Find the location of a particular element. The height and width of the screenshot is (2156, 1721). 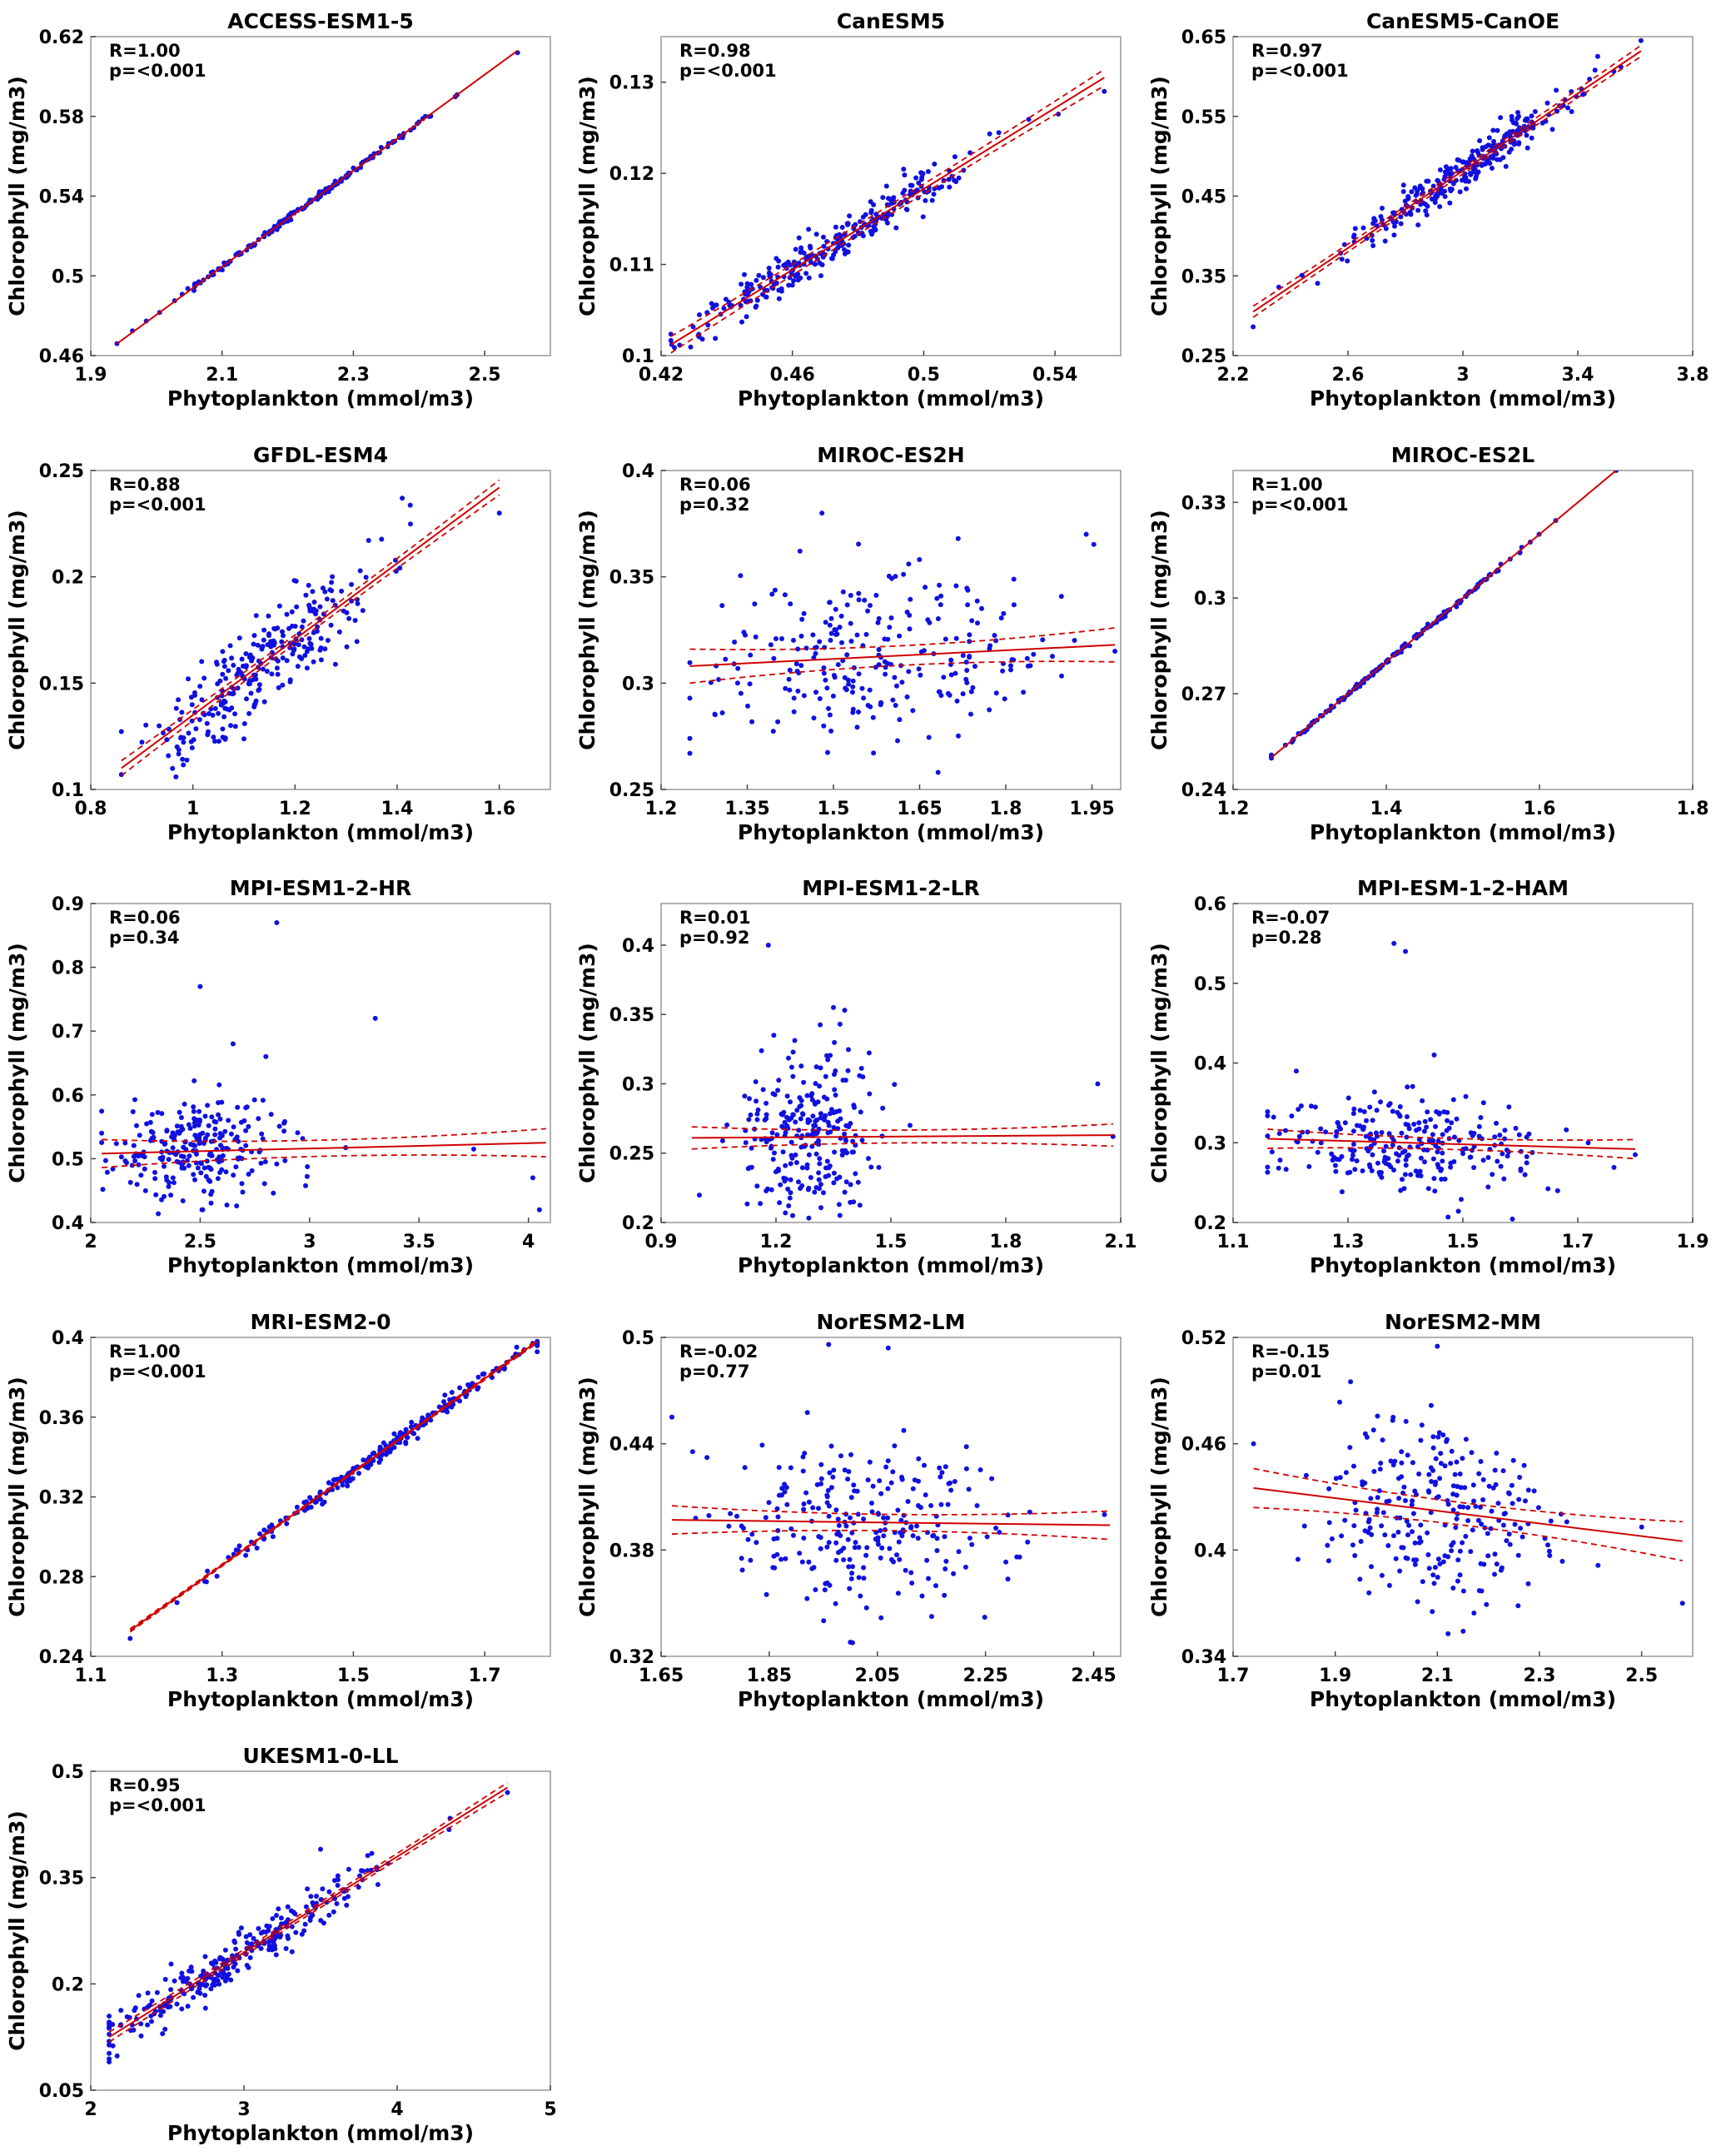

y-tick-label: 0.12 is located at coordinates (631, 174).